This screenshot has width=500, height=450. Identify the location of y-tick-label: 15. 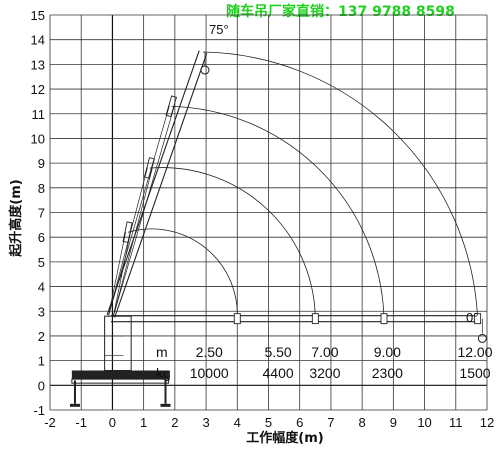
(38, 15).